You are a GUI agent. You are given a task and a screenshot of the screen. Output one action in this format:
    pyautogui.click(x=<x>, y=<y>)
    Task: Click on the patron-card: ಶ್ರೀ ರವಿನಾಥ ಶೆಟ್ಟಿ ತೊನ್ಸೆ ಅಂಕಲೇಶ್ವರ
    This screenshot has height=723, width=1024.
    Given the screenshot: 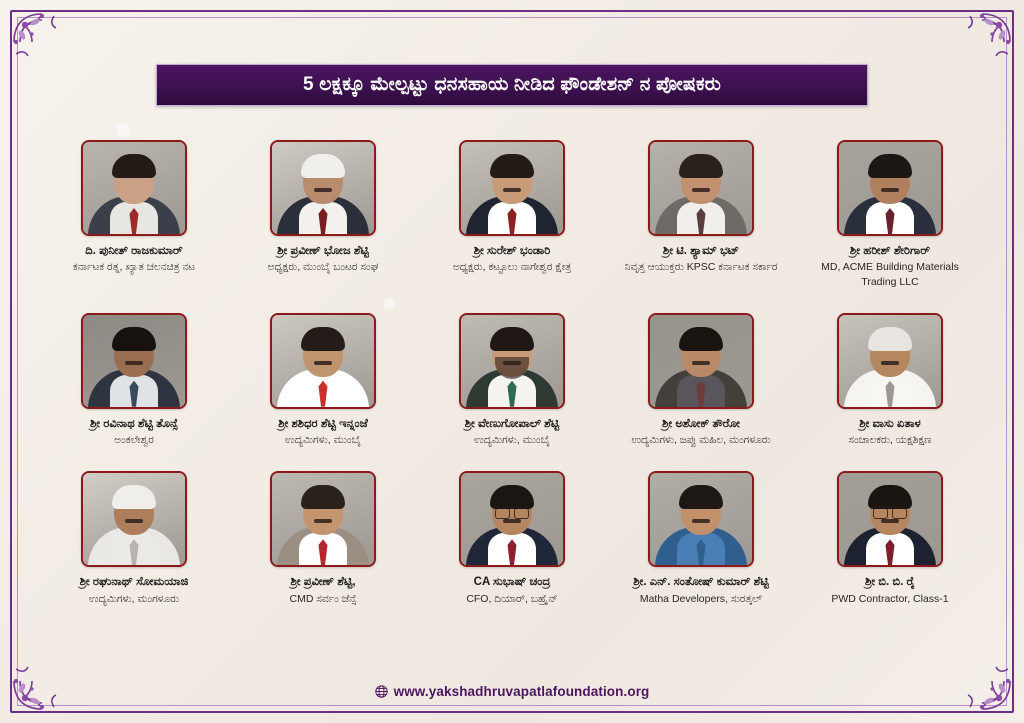 What is the action you would take?
    pyautogui.click(x=134, y=380)
    